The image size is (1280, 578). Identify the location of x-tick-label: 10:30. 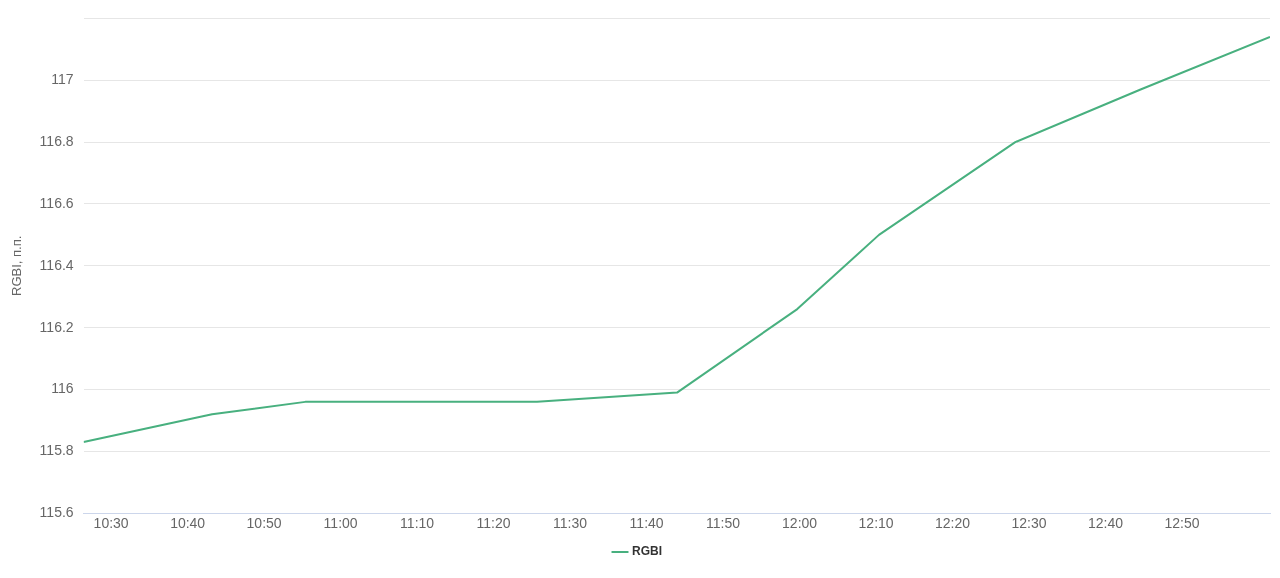
(111, 523).